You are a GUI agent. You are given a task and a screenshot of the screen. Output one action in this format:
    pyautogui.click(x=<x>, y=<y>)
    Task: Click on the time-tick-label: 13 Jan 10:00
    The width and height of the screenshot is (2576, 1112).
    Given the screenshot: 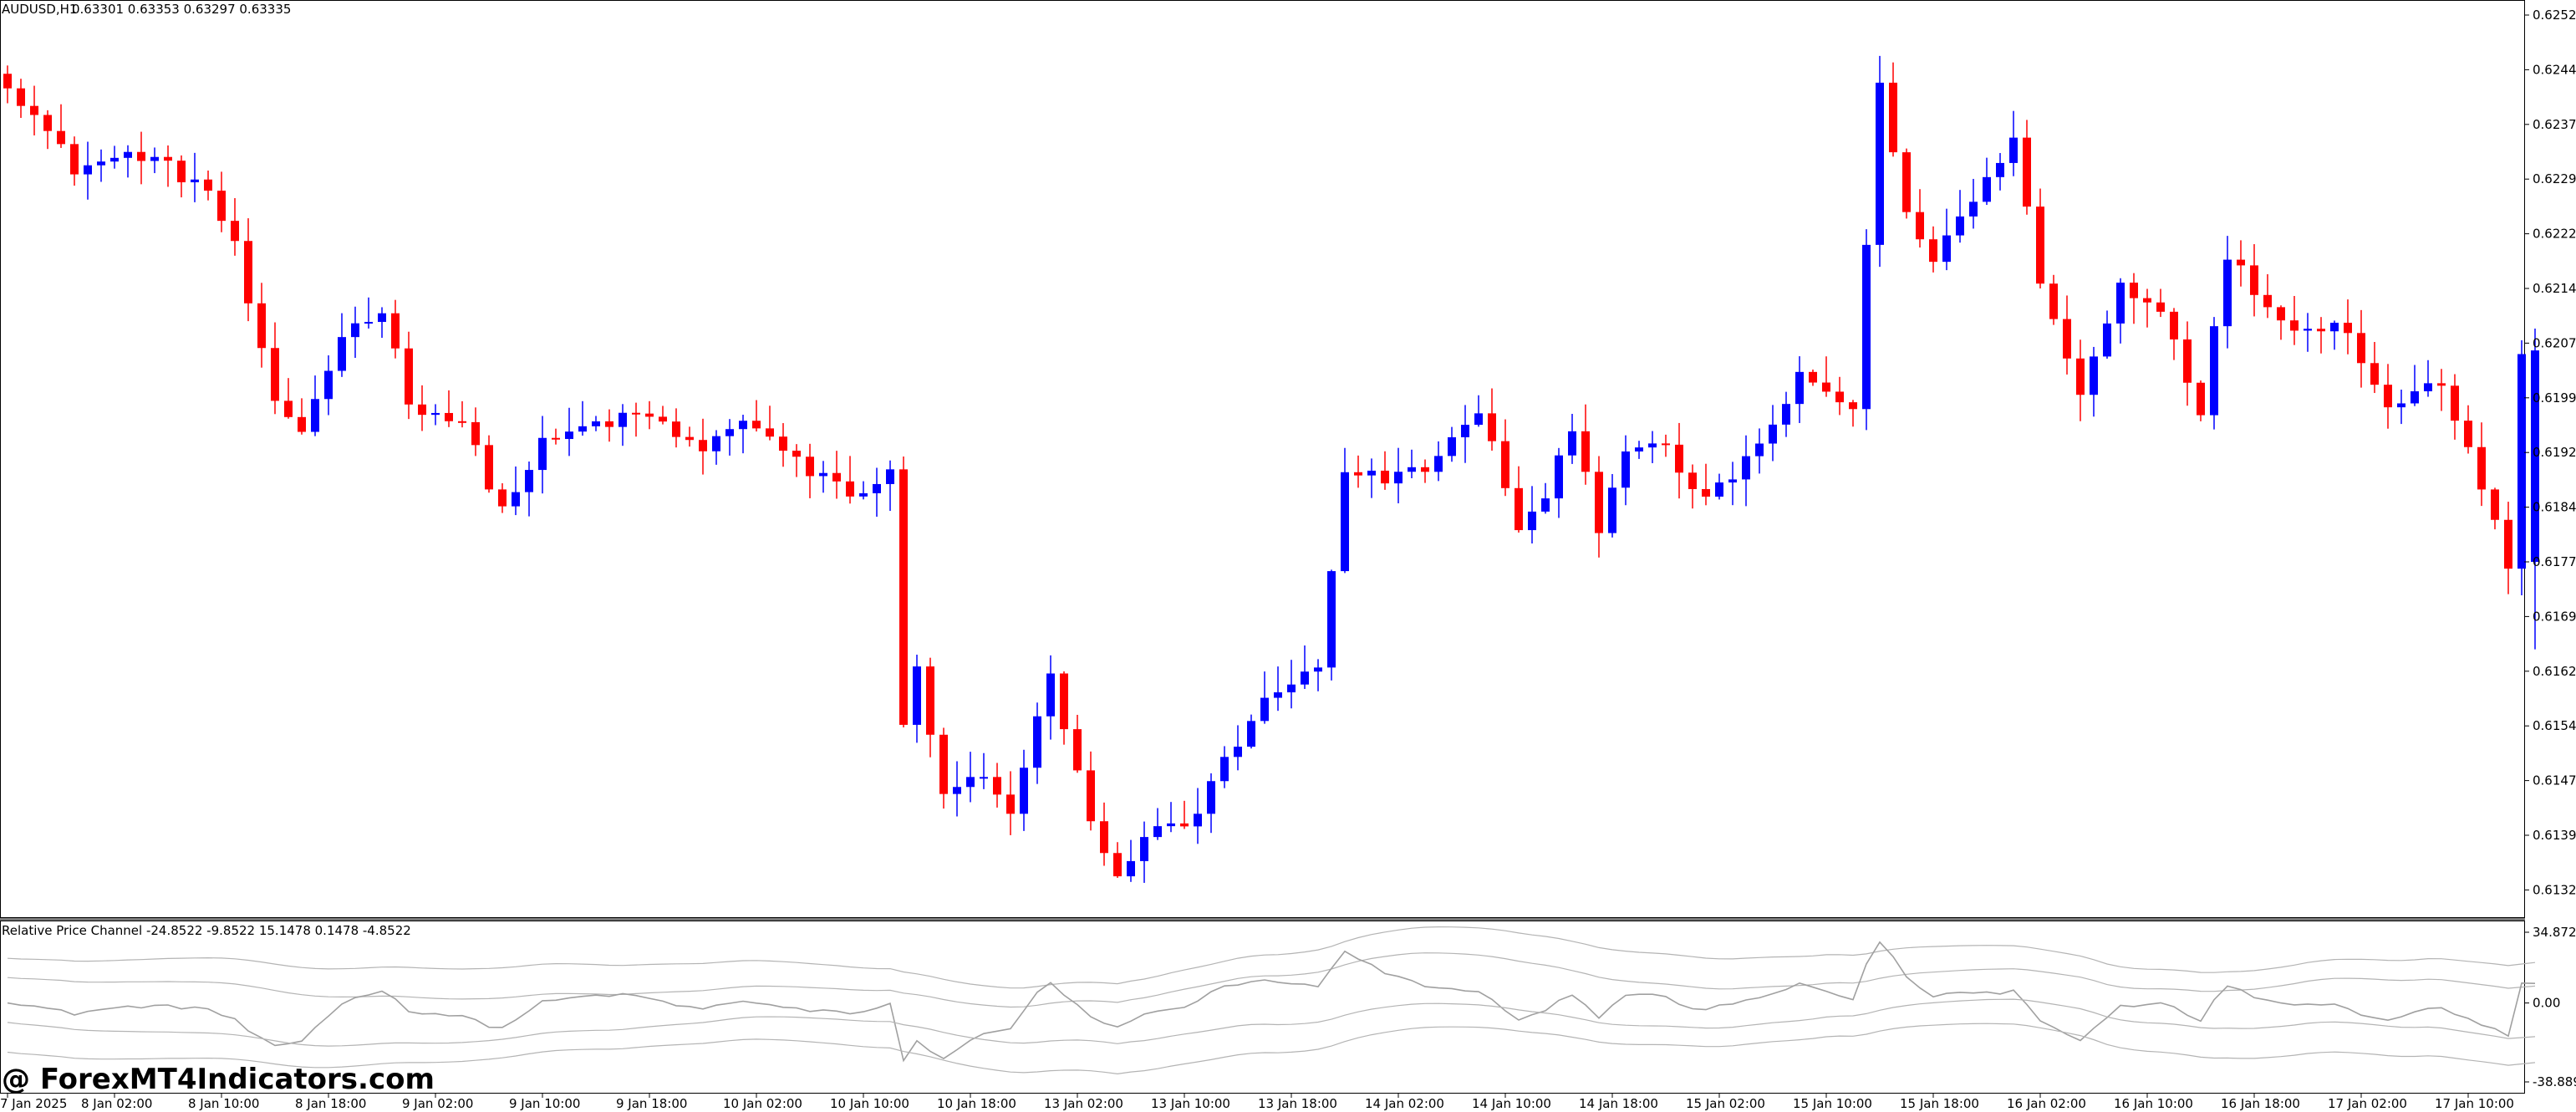 What is the action you would take?
    pyautogui.click(x=1190, y=1103)
    